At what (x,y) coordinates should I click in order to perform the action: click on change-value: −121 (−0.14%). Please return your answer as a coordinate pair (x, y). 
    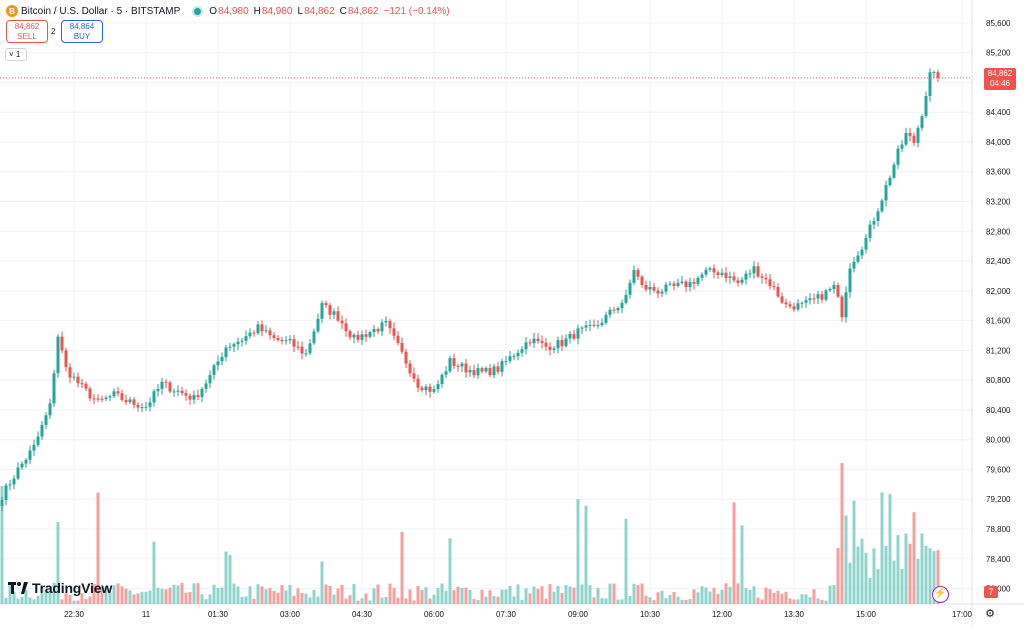
    Looking at the image, I should click on (416, 11).